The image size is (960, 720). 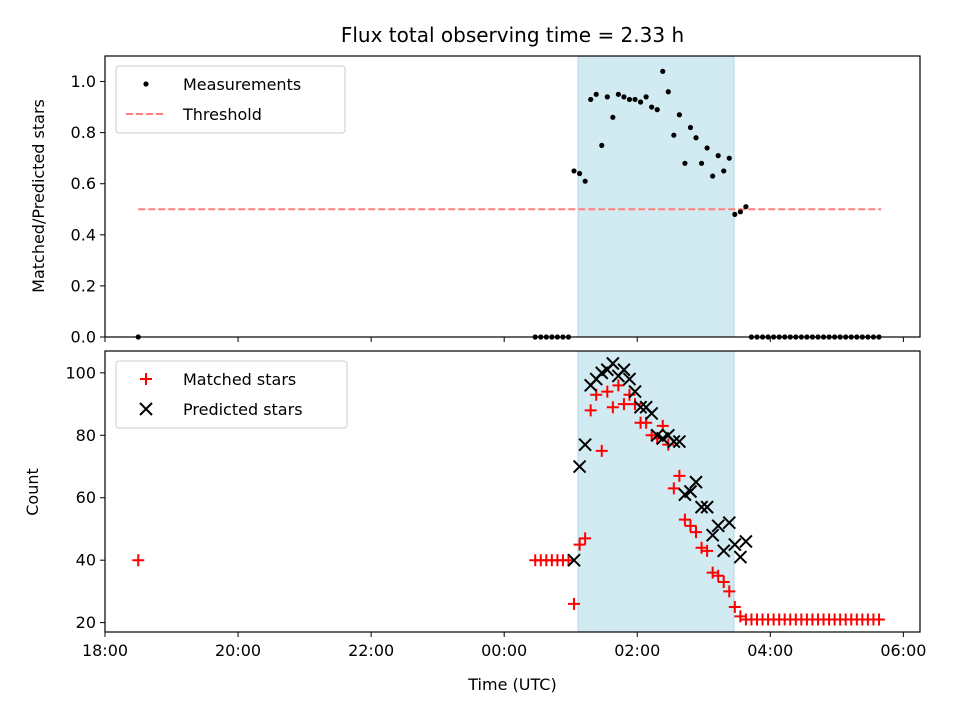 What do you see at coordinates (146, 409) in the screenshot?
I see `legend-predicted-marker` at bounding box center [146, 409].